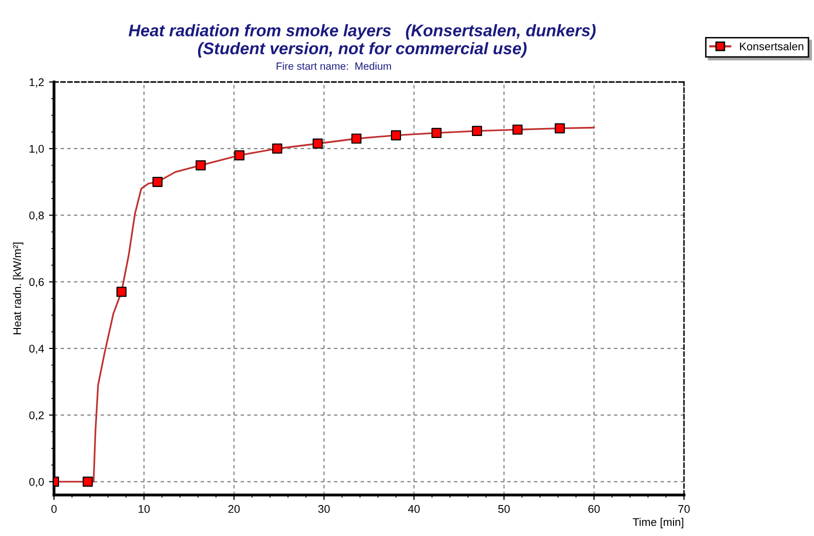 The height and width of the screenshot is (536, 814). Describe the element at coordinates (324, 509) in the screenshot. I see `x-tick-label: 30` at that location.